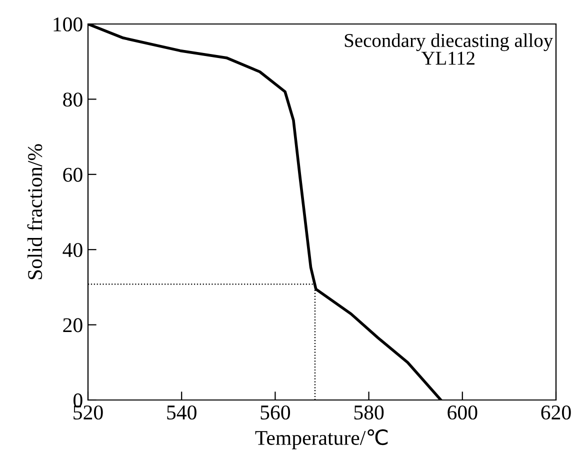 The width and height of the screenshot is (574, 462). Describe the element at coordinates (321, 439) in the screenshot. I see `x-axis-title: Temperature/℃` at that location.